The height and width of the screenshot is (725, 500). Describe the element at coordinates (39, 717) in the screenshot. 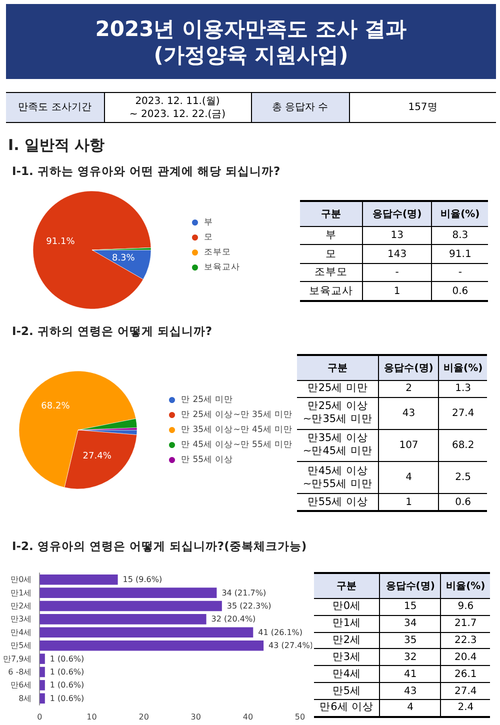

I see `x-tick-label: 0` at that location.